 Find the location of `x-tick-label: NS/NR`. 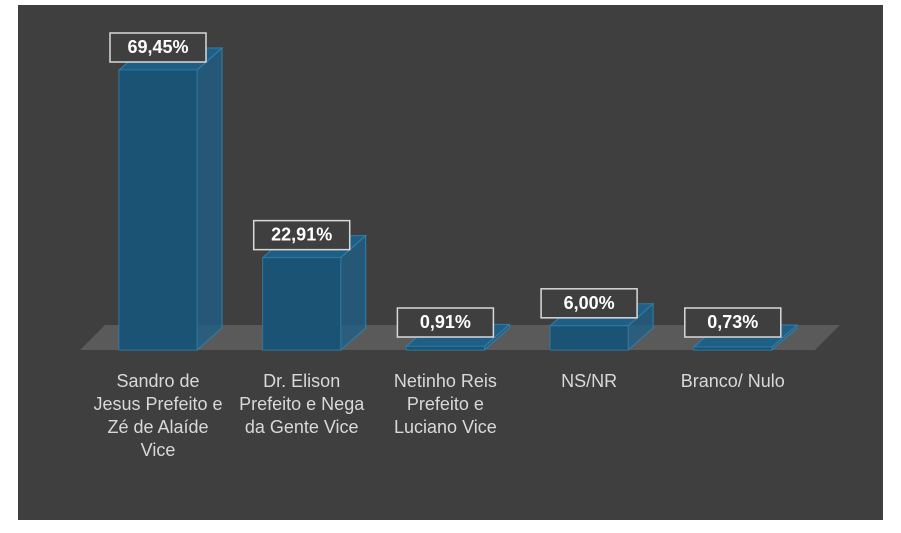

x-tick-label: NS/NR is located at coordinates (589, 381).